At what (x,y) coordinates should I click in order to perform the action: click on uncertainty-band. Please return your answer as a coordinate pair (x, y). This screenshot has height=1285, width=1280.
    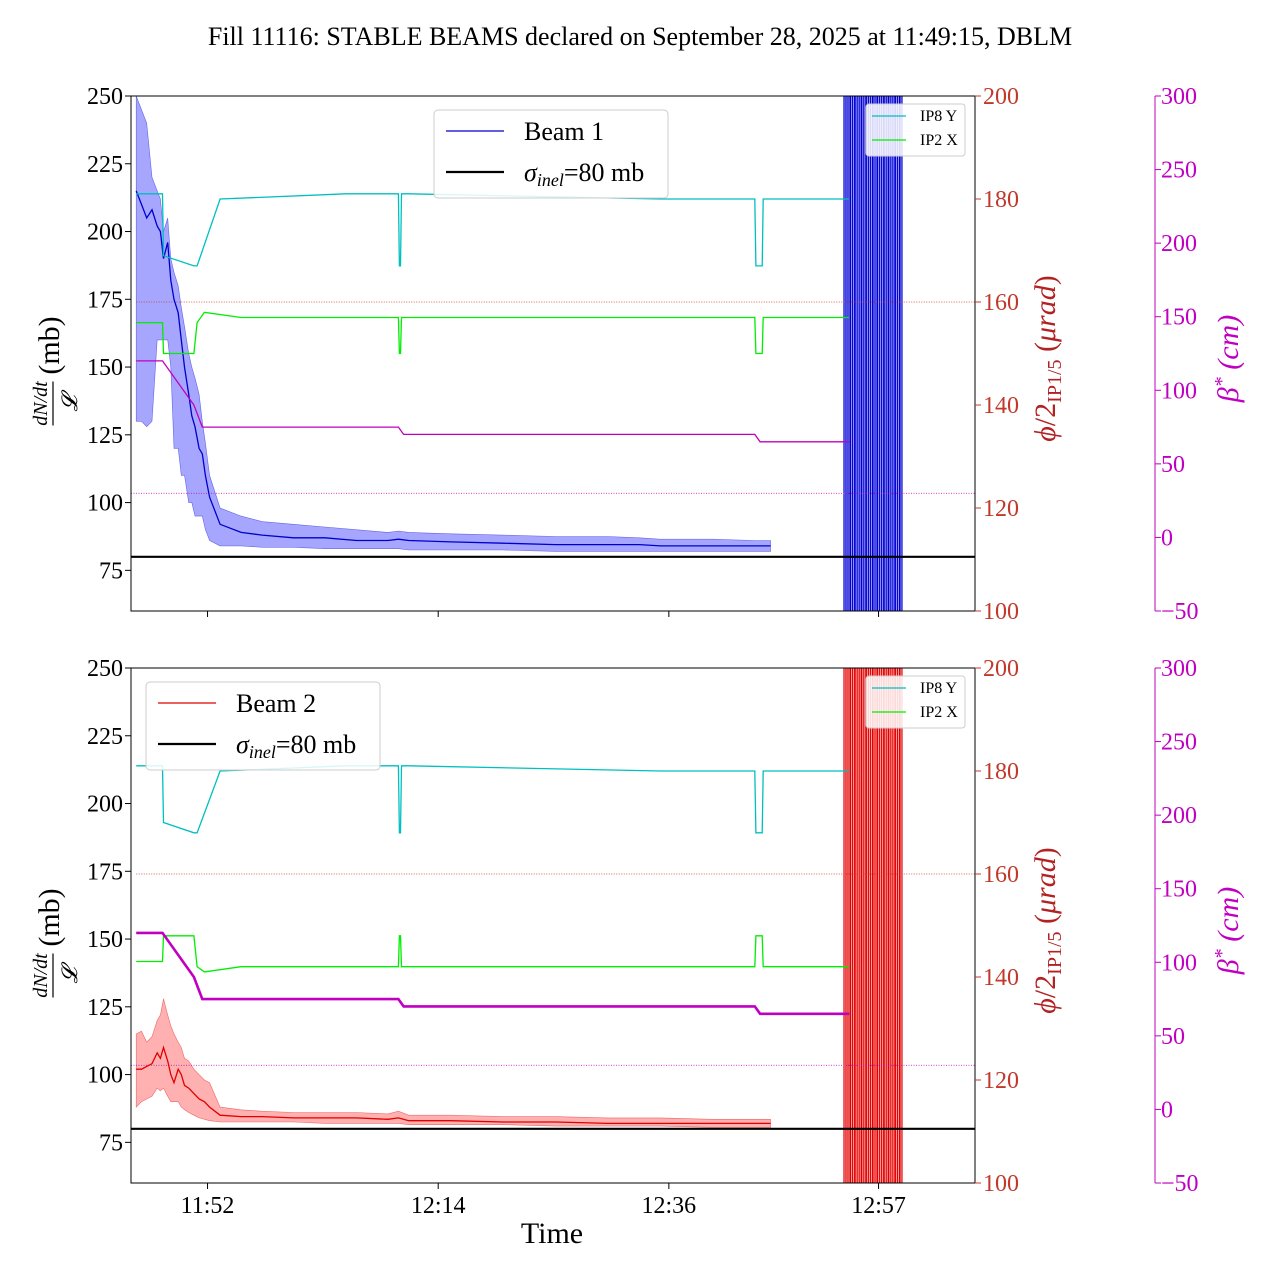
    Looking at the image, I should click on (453, 1063).